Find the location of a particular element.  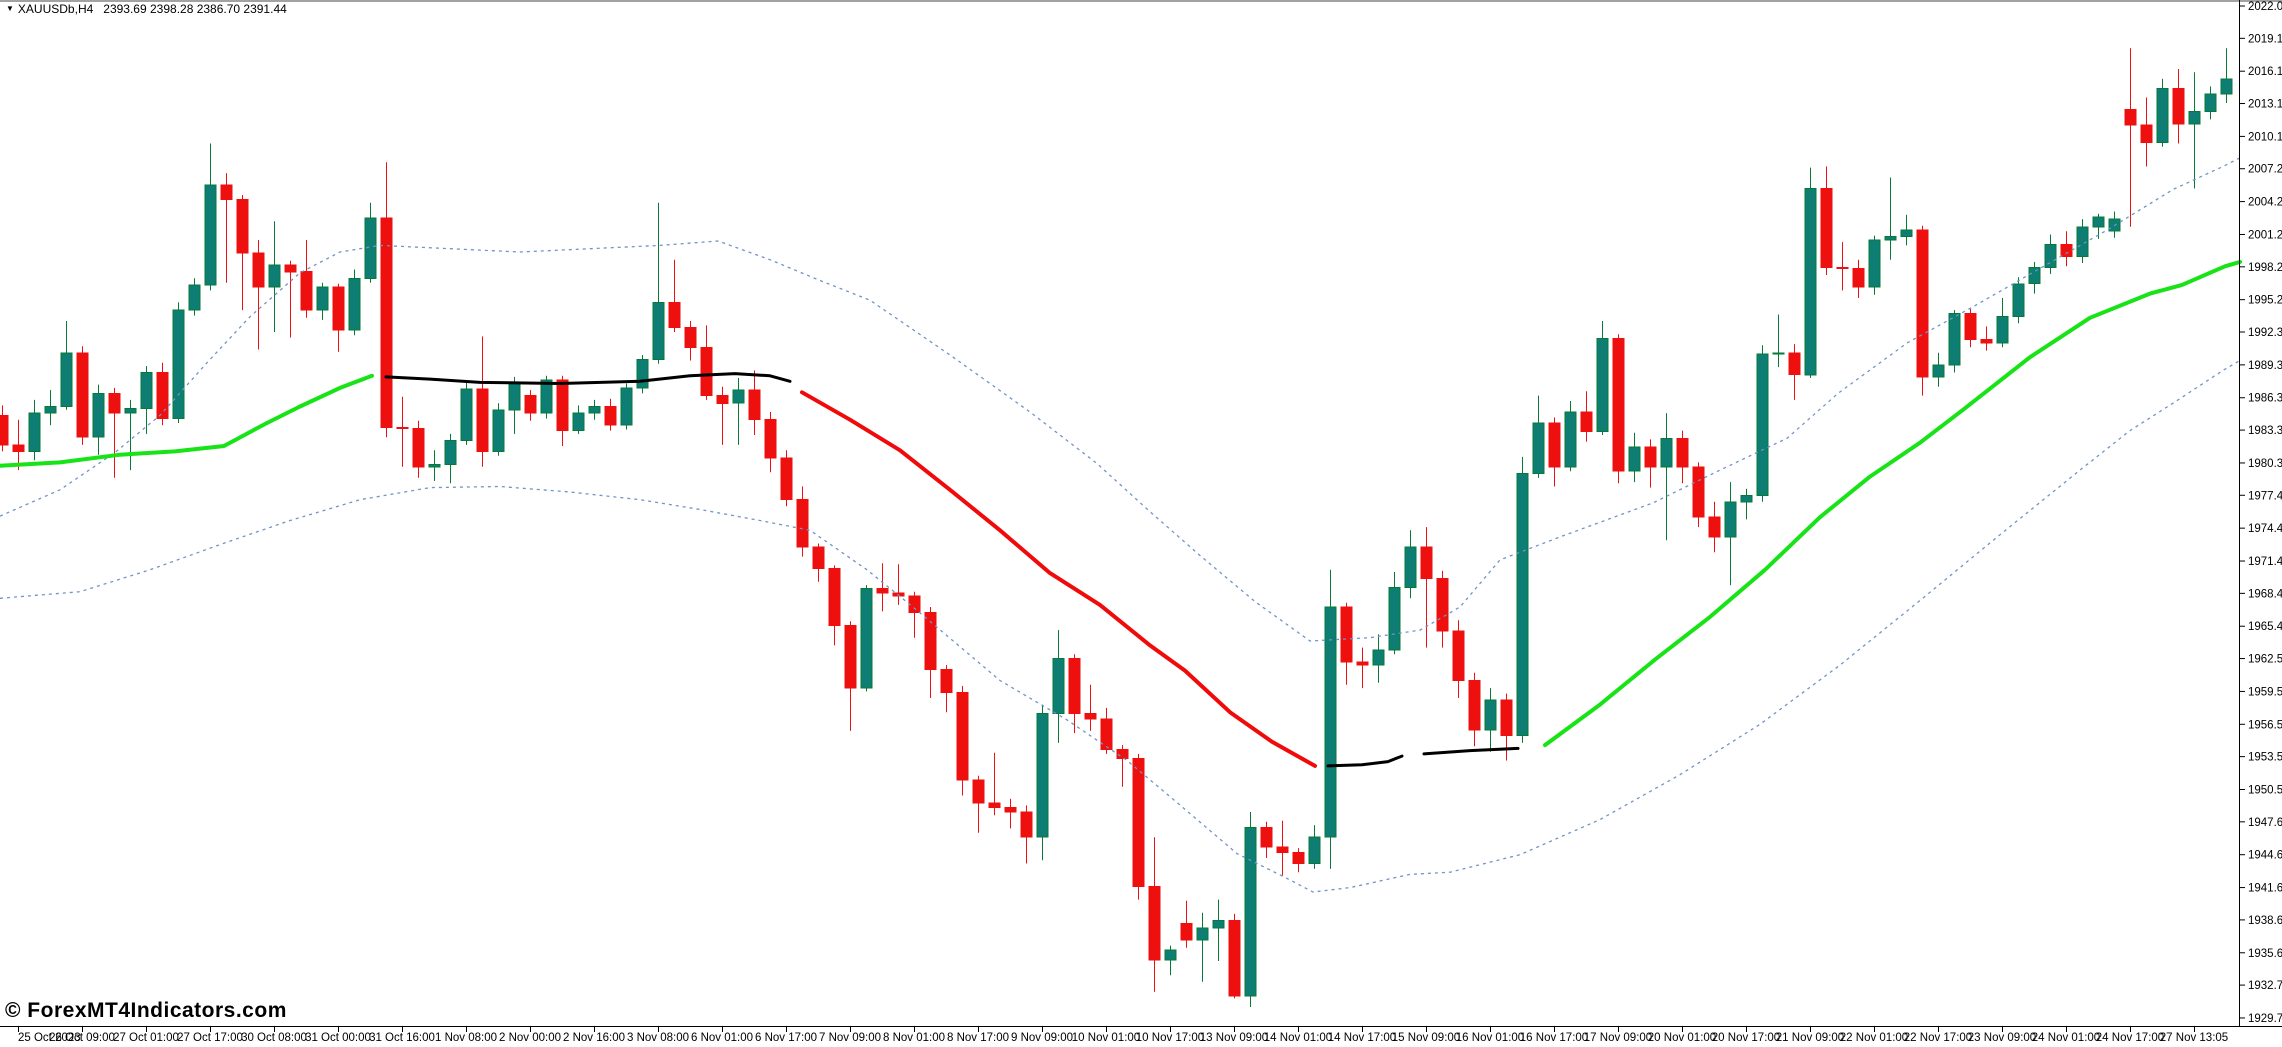

svg-text: 21 Nov 09:00 is located at coordinates (1810, 1038).